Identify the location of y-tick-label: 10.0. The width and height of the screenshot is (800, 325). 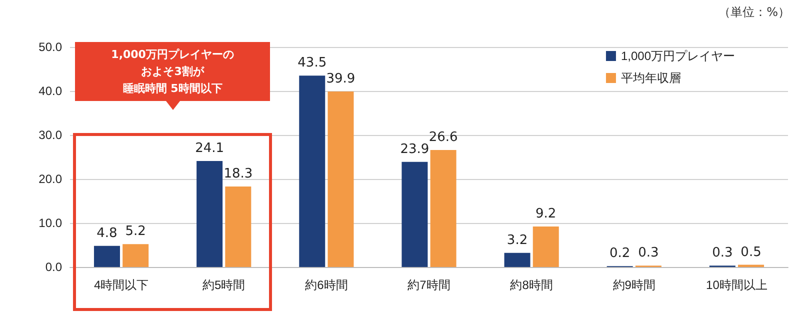
(50, 223).